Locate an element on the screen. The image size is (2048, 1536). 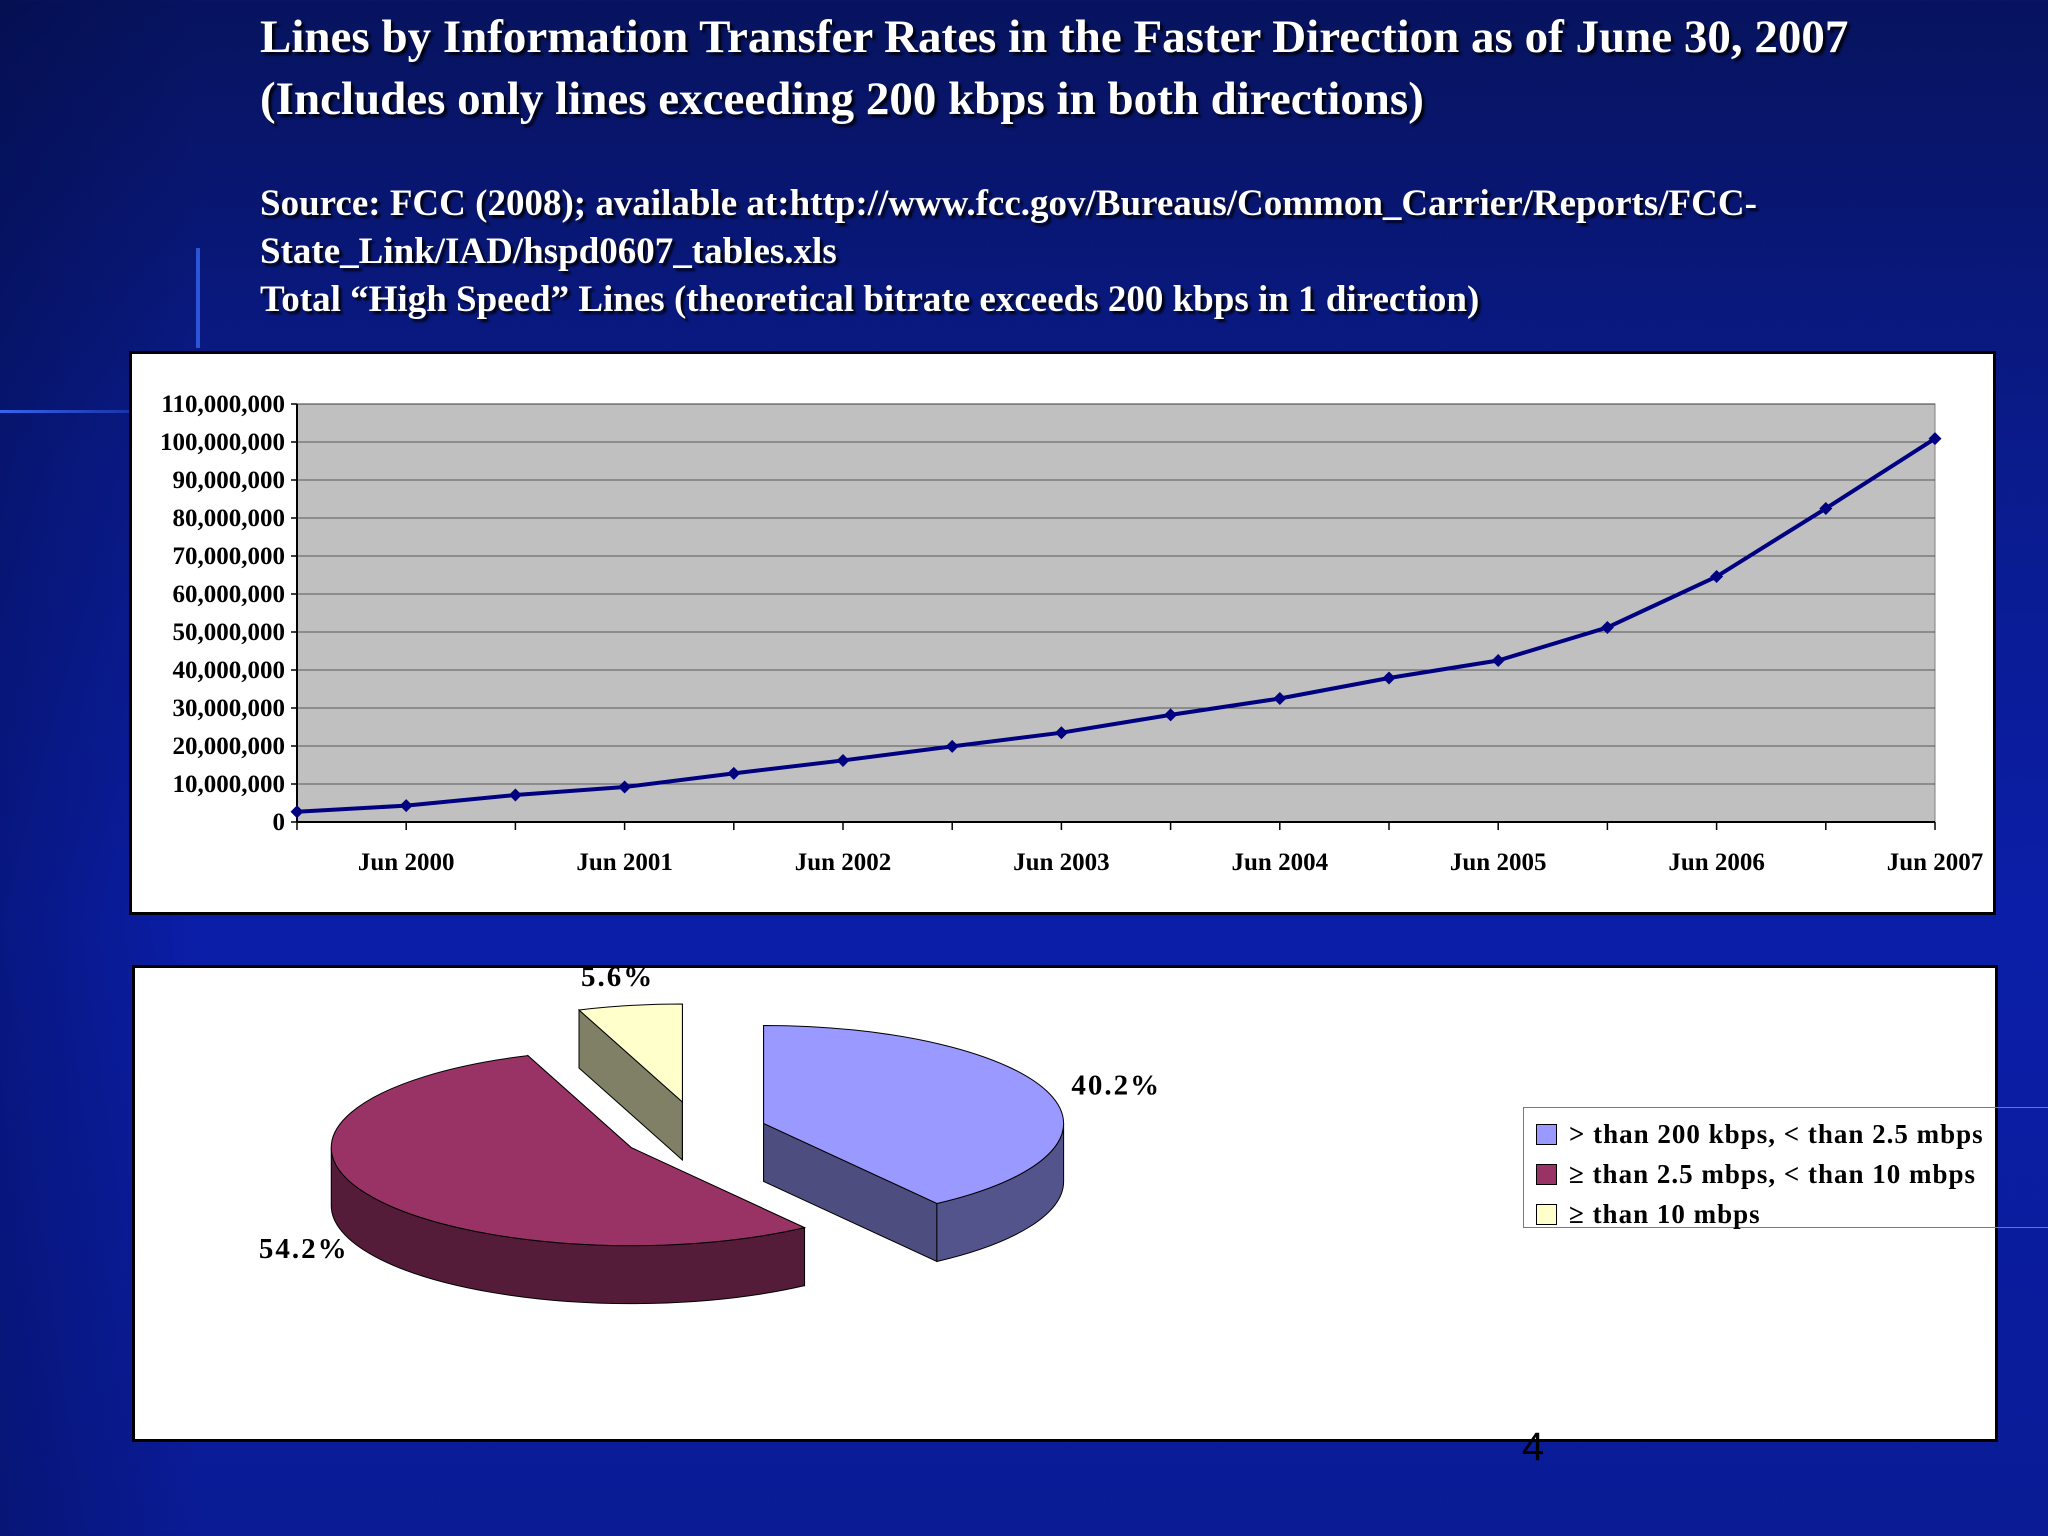
pie-data-label: 40.2% is located at coordinates (1116, 1086).